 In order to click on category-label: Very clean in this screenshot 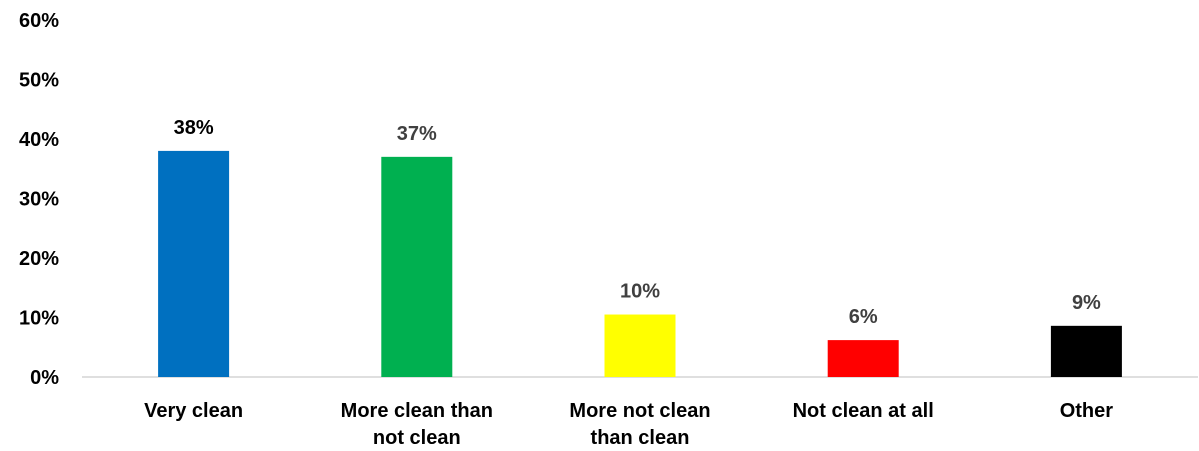, I will do `click(193, 411)`.